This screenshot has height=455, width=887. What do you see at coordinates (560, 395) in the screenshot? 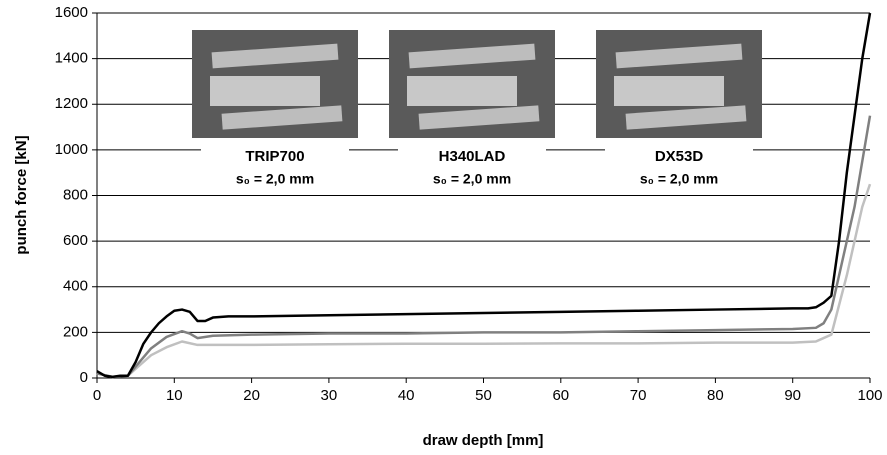
I see `x-tick-label: 60` at bounding box center [560, 395].